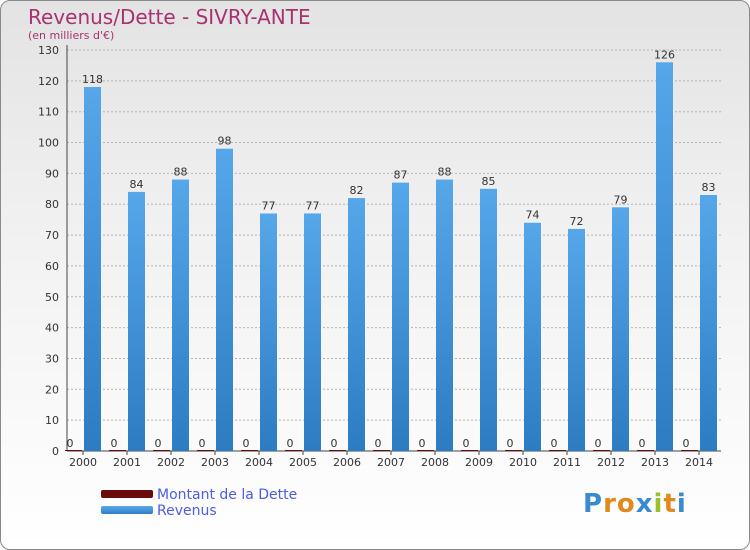 The image size is (750, 550). Describe the element at coordinates (92, 79) in the screenshot. I see `data-label-revenus: 118` at that location.